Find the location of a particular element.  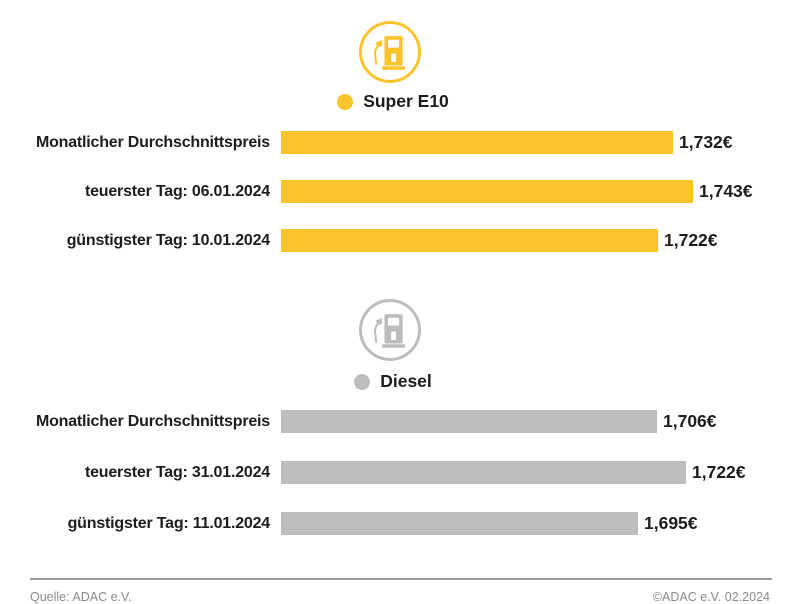

copyright-note: ©ADAC e.V. 02.2024 is located at coordinates (711, 597).